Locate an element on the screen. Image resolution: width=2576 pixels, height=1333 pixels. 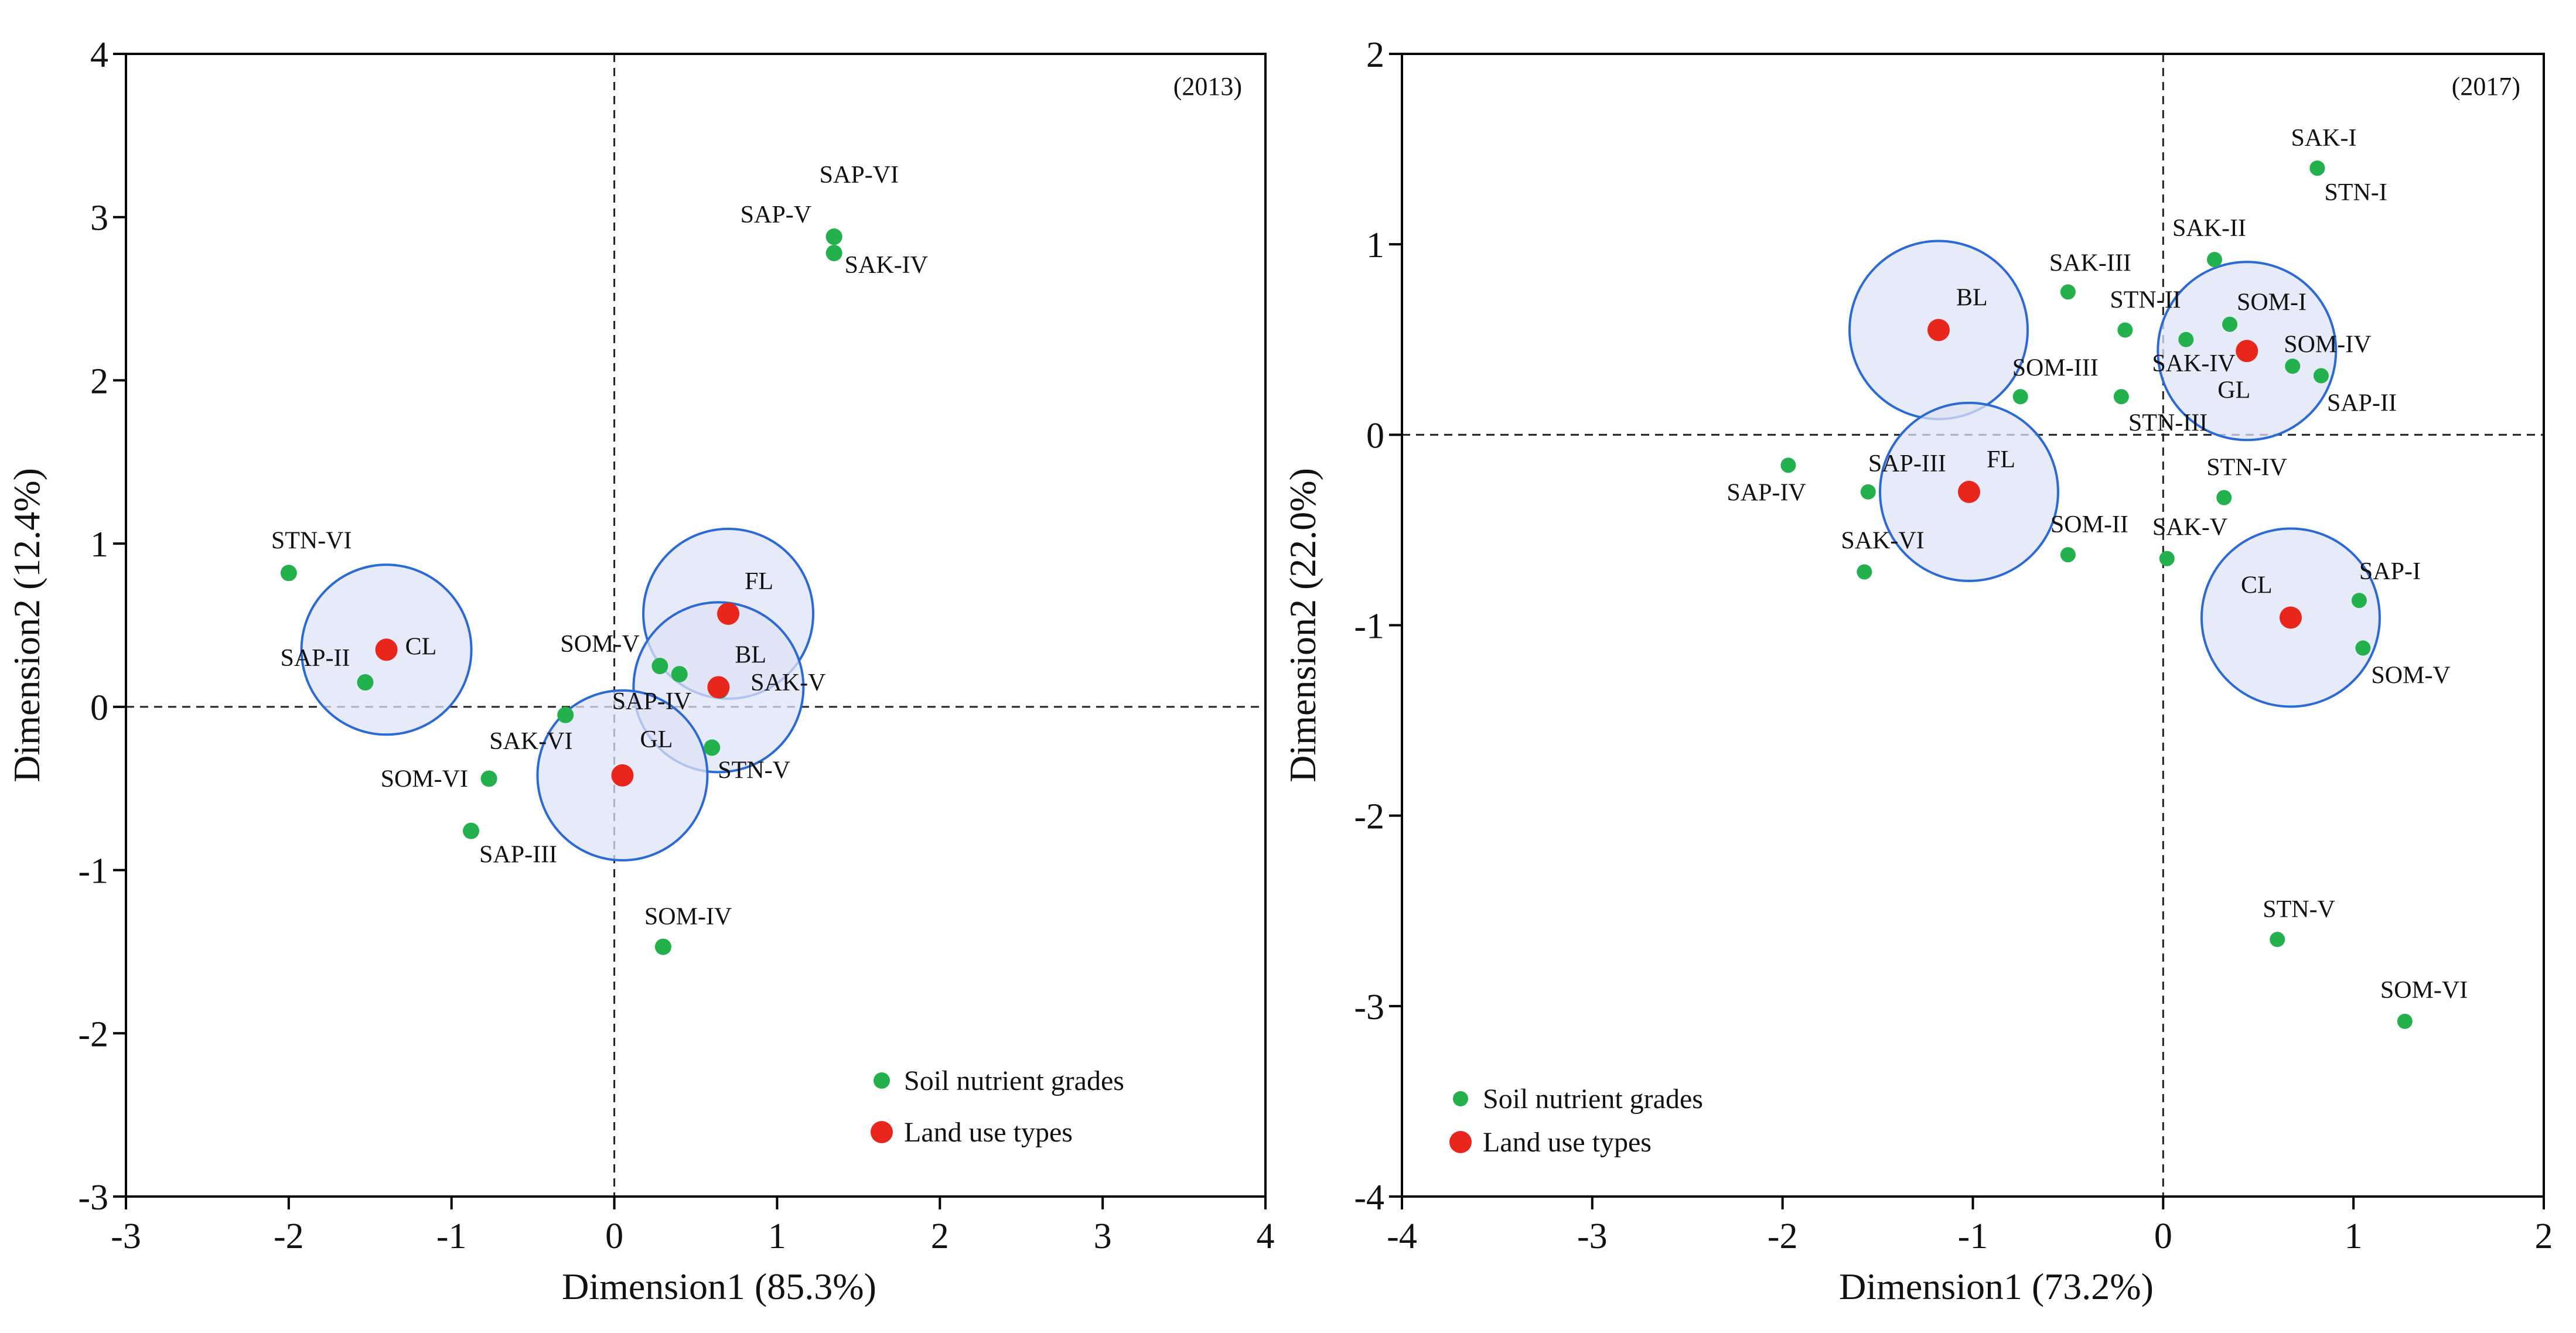
x-tick-label: 3 is located at coordinates (1103, 1236).